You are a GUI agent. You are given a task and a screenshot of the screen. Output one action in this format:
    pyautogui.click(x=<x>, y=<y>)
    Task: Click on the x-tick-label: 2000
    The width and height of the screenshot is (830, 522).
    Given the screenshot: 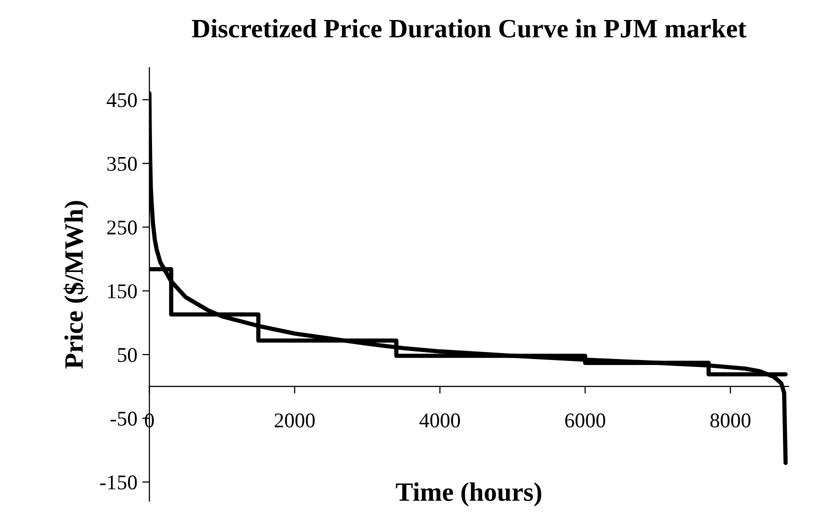 What is the action you would take?
    pyautogui.click(x=294, y=420)
    